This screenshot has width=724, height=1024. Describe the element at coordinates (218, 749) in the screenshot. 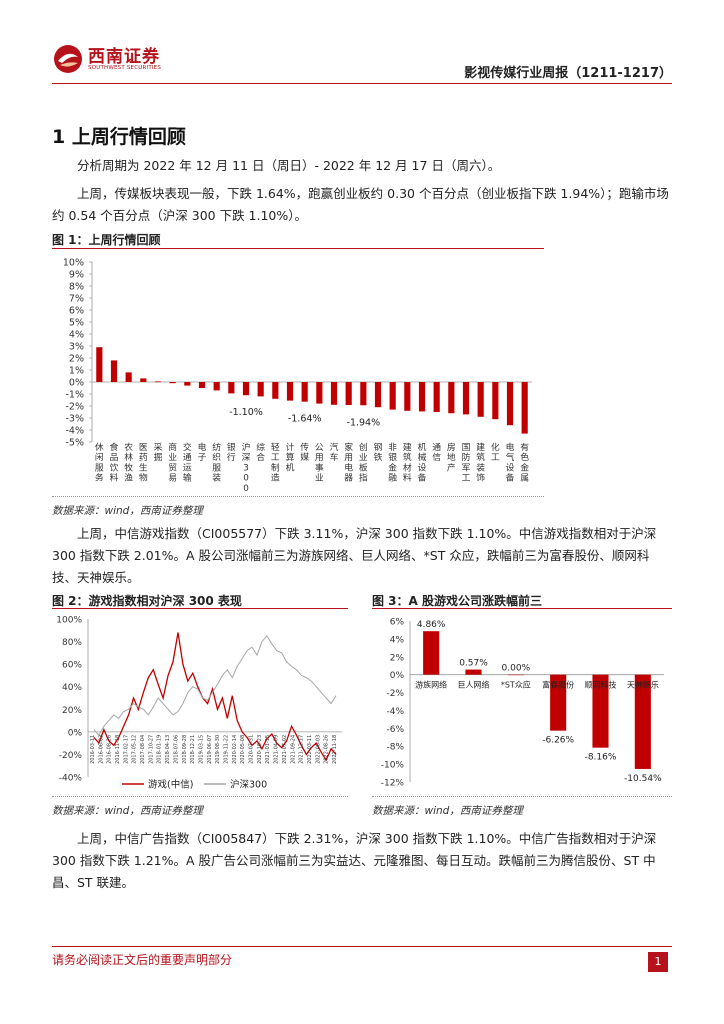

I see `x-tick-label: 2019-08-30` at that location.